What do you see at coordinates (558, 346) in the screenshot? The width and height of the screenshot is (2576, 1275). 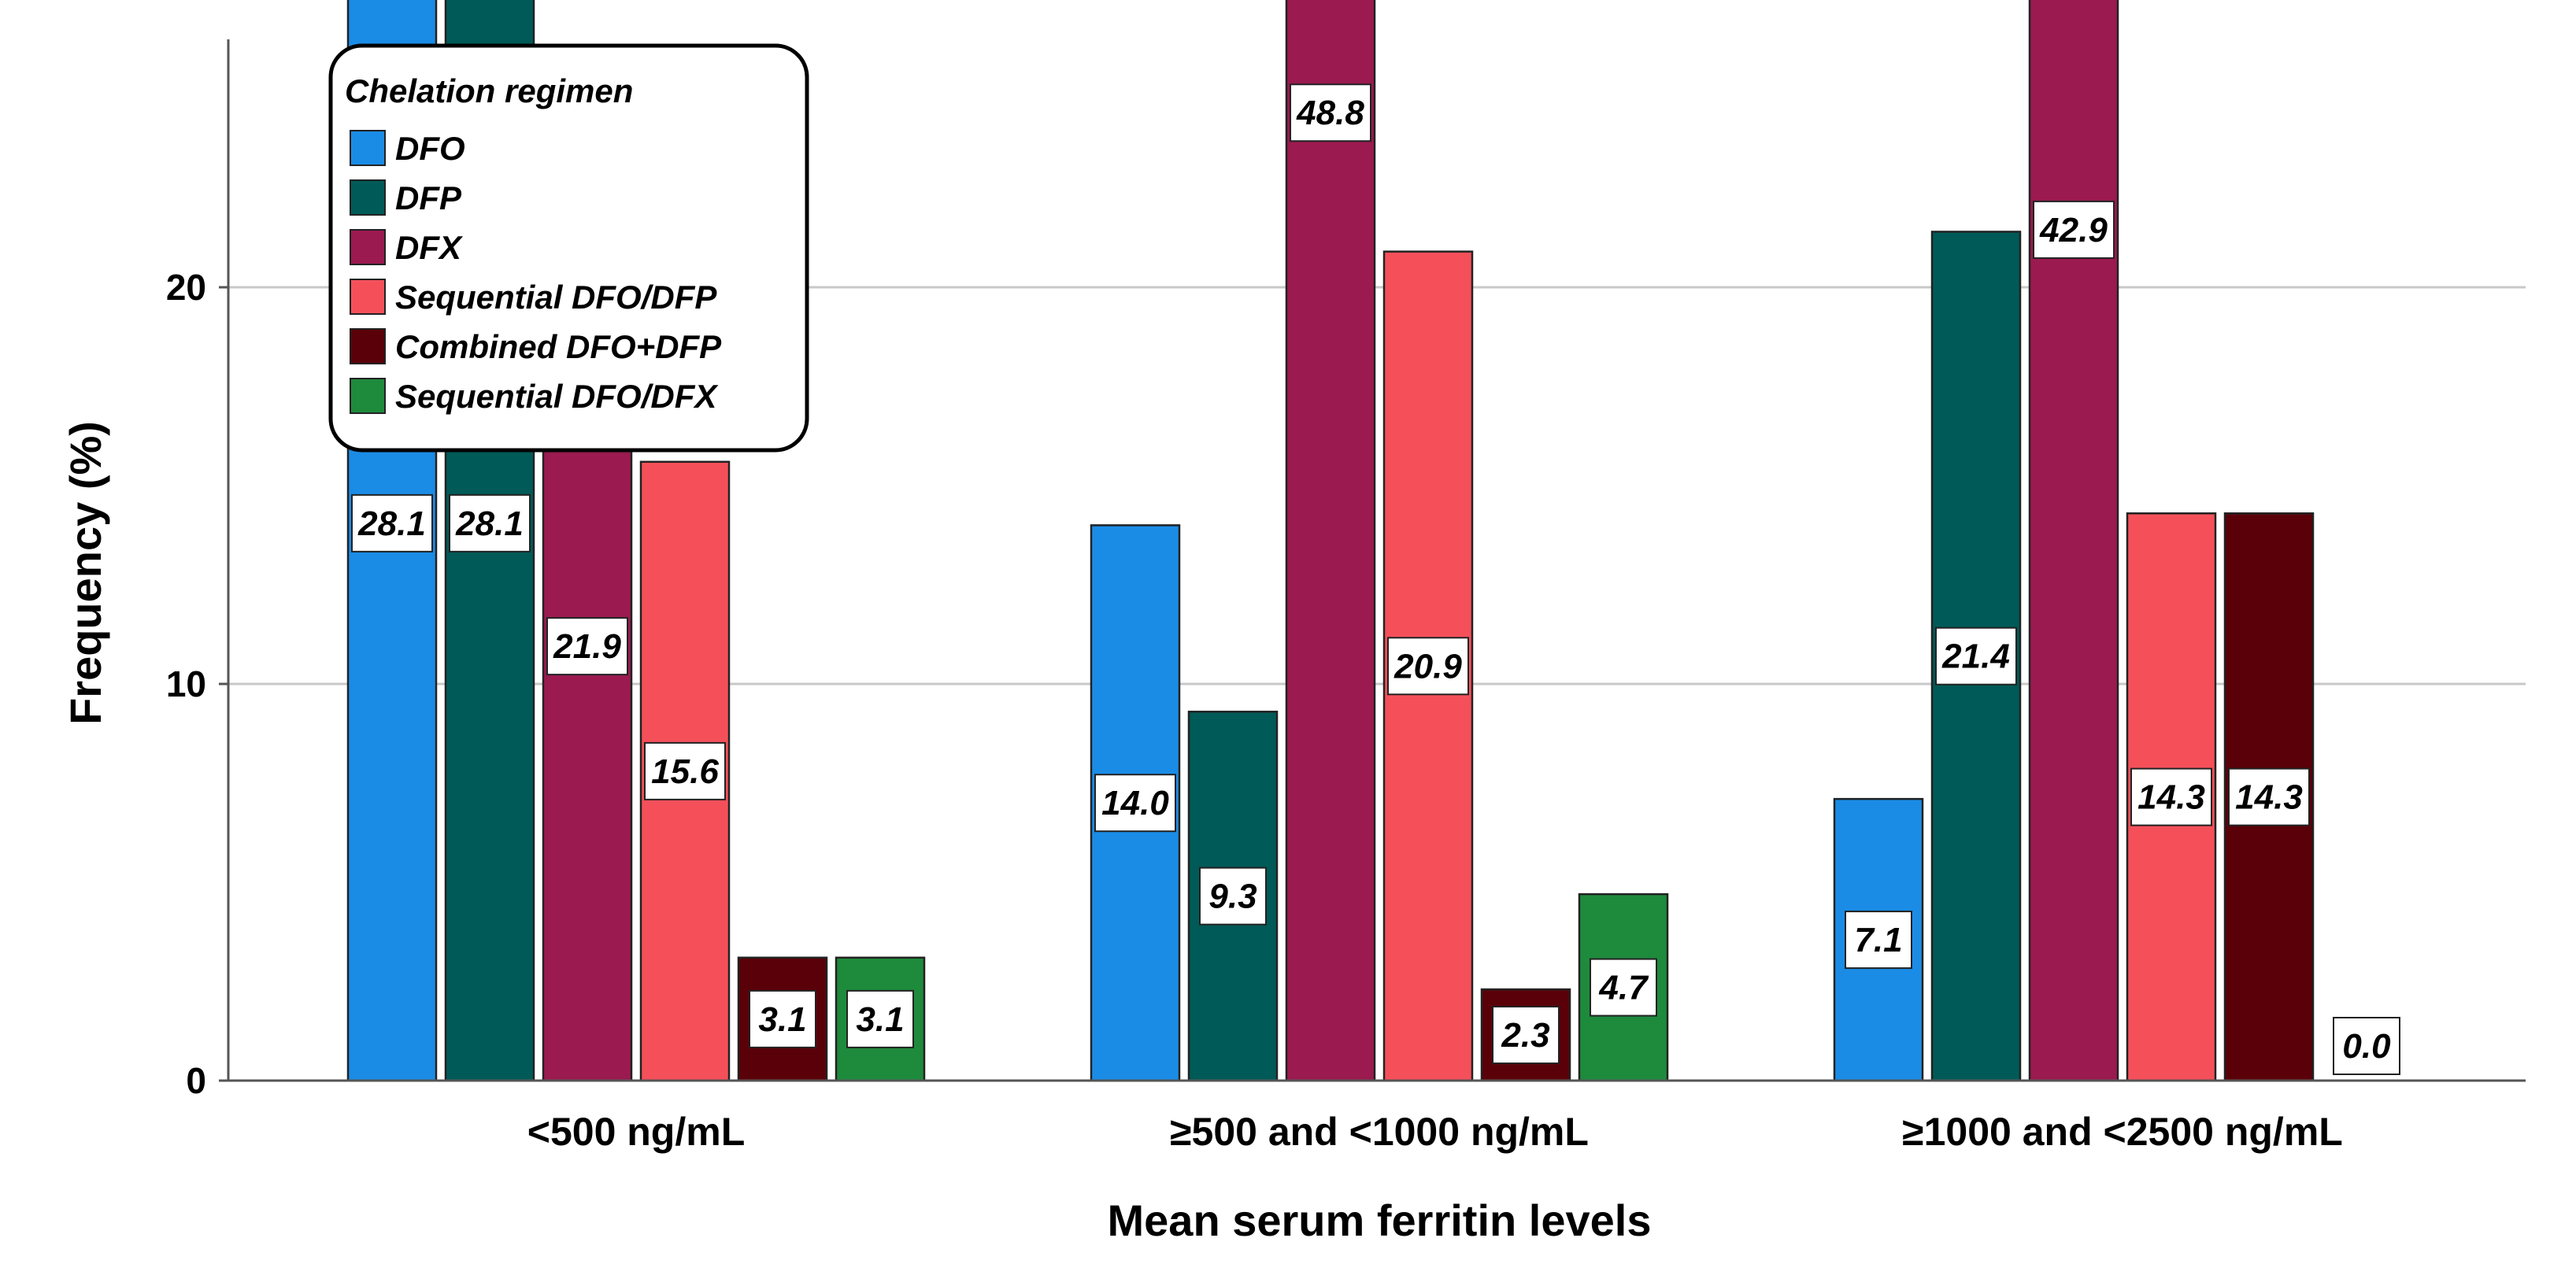 I see `legend-item-label: Combined DFO+DFP` at bounding box center [558, 346].